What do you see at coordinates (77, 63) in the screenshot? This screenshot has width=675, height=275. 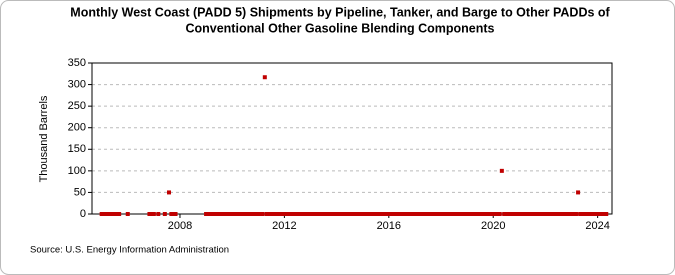 I see `y-tick-label: 350` at bounding box center [77, 63].